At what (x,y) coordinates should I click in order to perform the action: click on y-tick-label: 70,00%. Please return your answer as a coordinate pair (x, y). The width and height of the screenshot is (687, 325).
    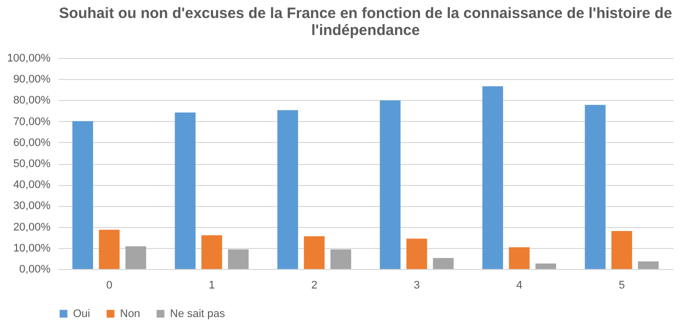
    Looking at the image, I should click on (32, 122).